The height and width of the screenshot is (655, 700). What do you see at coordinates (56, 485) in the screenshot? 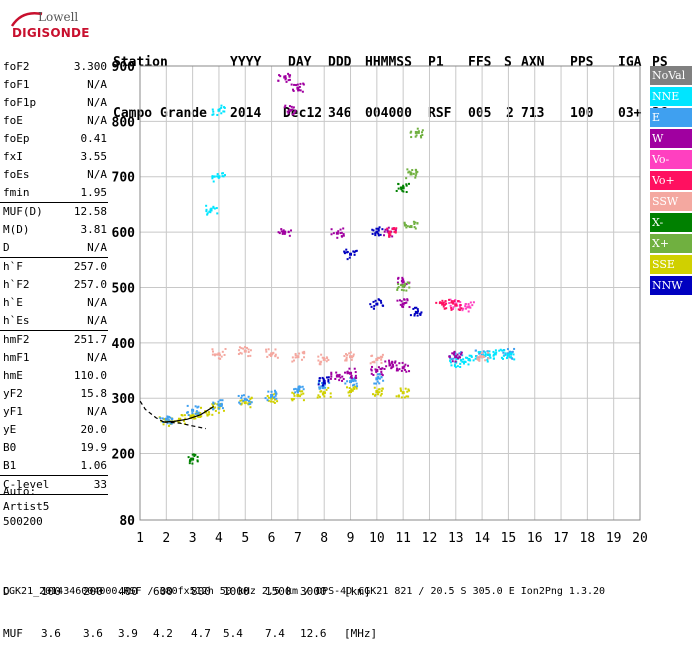
I see `param-row: C-level 33` at bounding box center [56, 485].